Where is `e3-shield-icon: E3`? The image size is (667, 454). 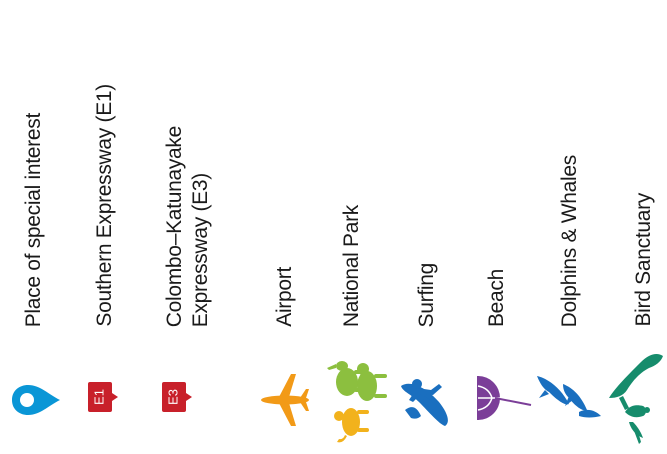 e3-shield-icon: E3 is located at coordinates (177, 397).